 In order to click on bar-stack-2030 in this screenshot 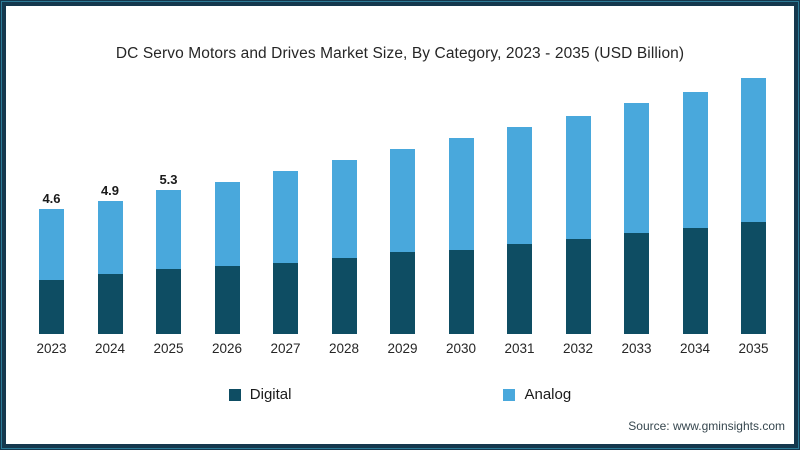, I will do `click(461, 202)`.